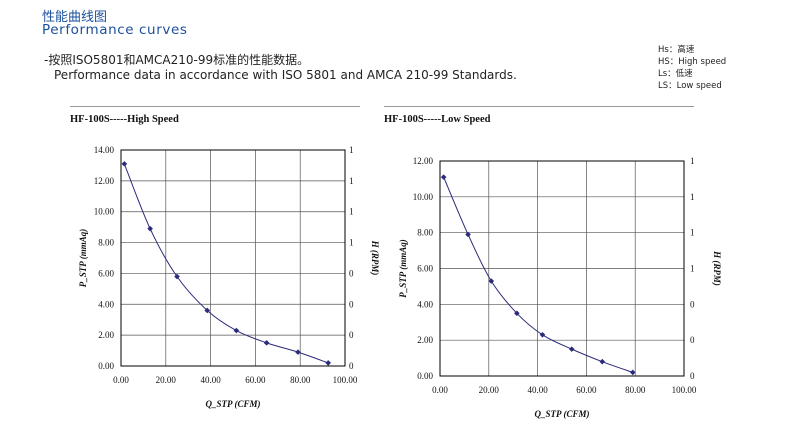  What do you see at coordinates (692, 68) in the screenshot?
I see `speed-legend: Hs：高速 HS：High speed Ls：低速 LS：Low speed` at bounding box center [692, 68].